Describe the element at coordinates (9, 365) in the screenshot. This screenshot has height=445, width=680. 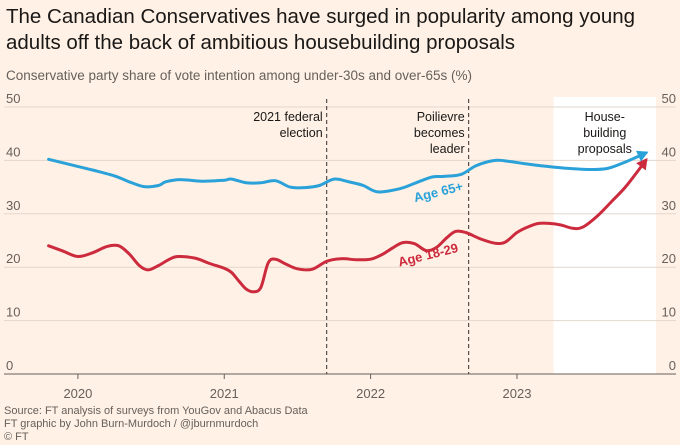
I see `y-tick-label-left: 0` at that location.